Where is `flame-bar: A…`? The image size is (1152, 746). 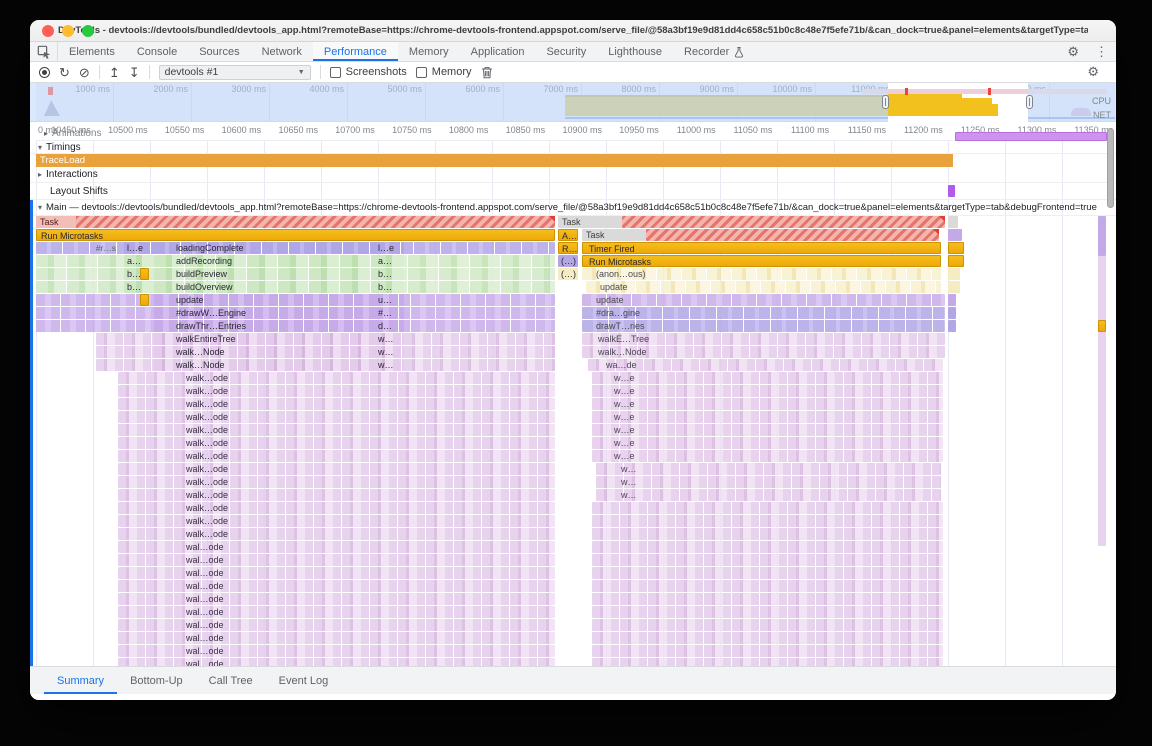 flame-bar: A… is located at coordinates (568, 235).